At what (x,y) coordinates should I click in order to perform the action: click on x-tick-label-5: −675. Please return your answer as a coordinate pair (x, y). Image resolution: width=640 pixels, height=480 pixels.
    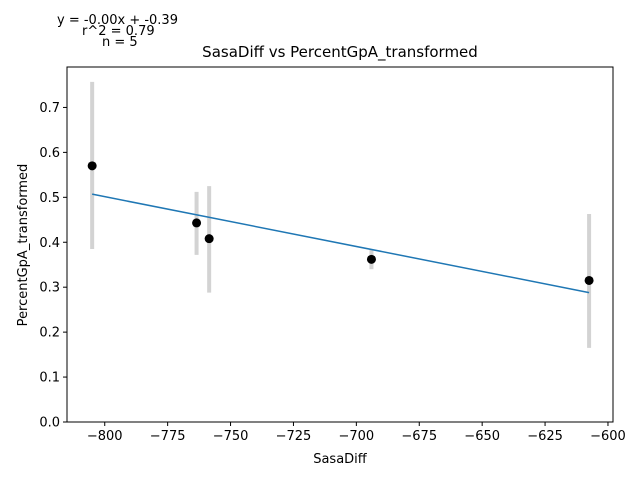
    Looking at the image, I should click on (419, 436).